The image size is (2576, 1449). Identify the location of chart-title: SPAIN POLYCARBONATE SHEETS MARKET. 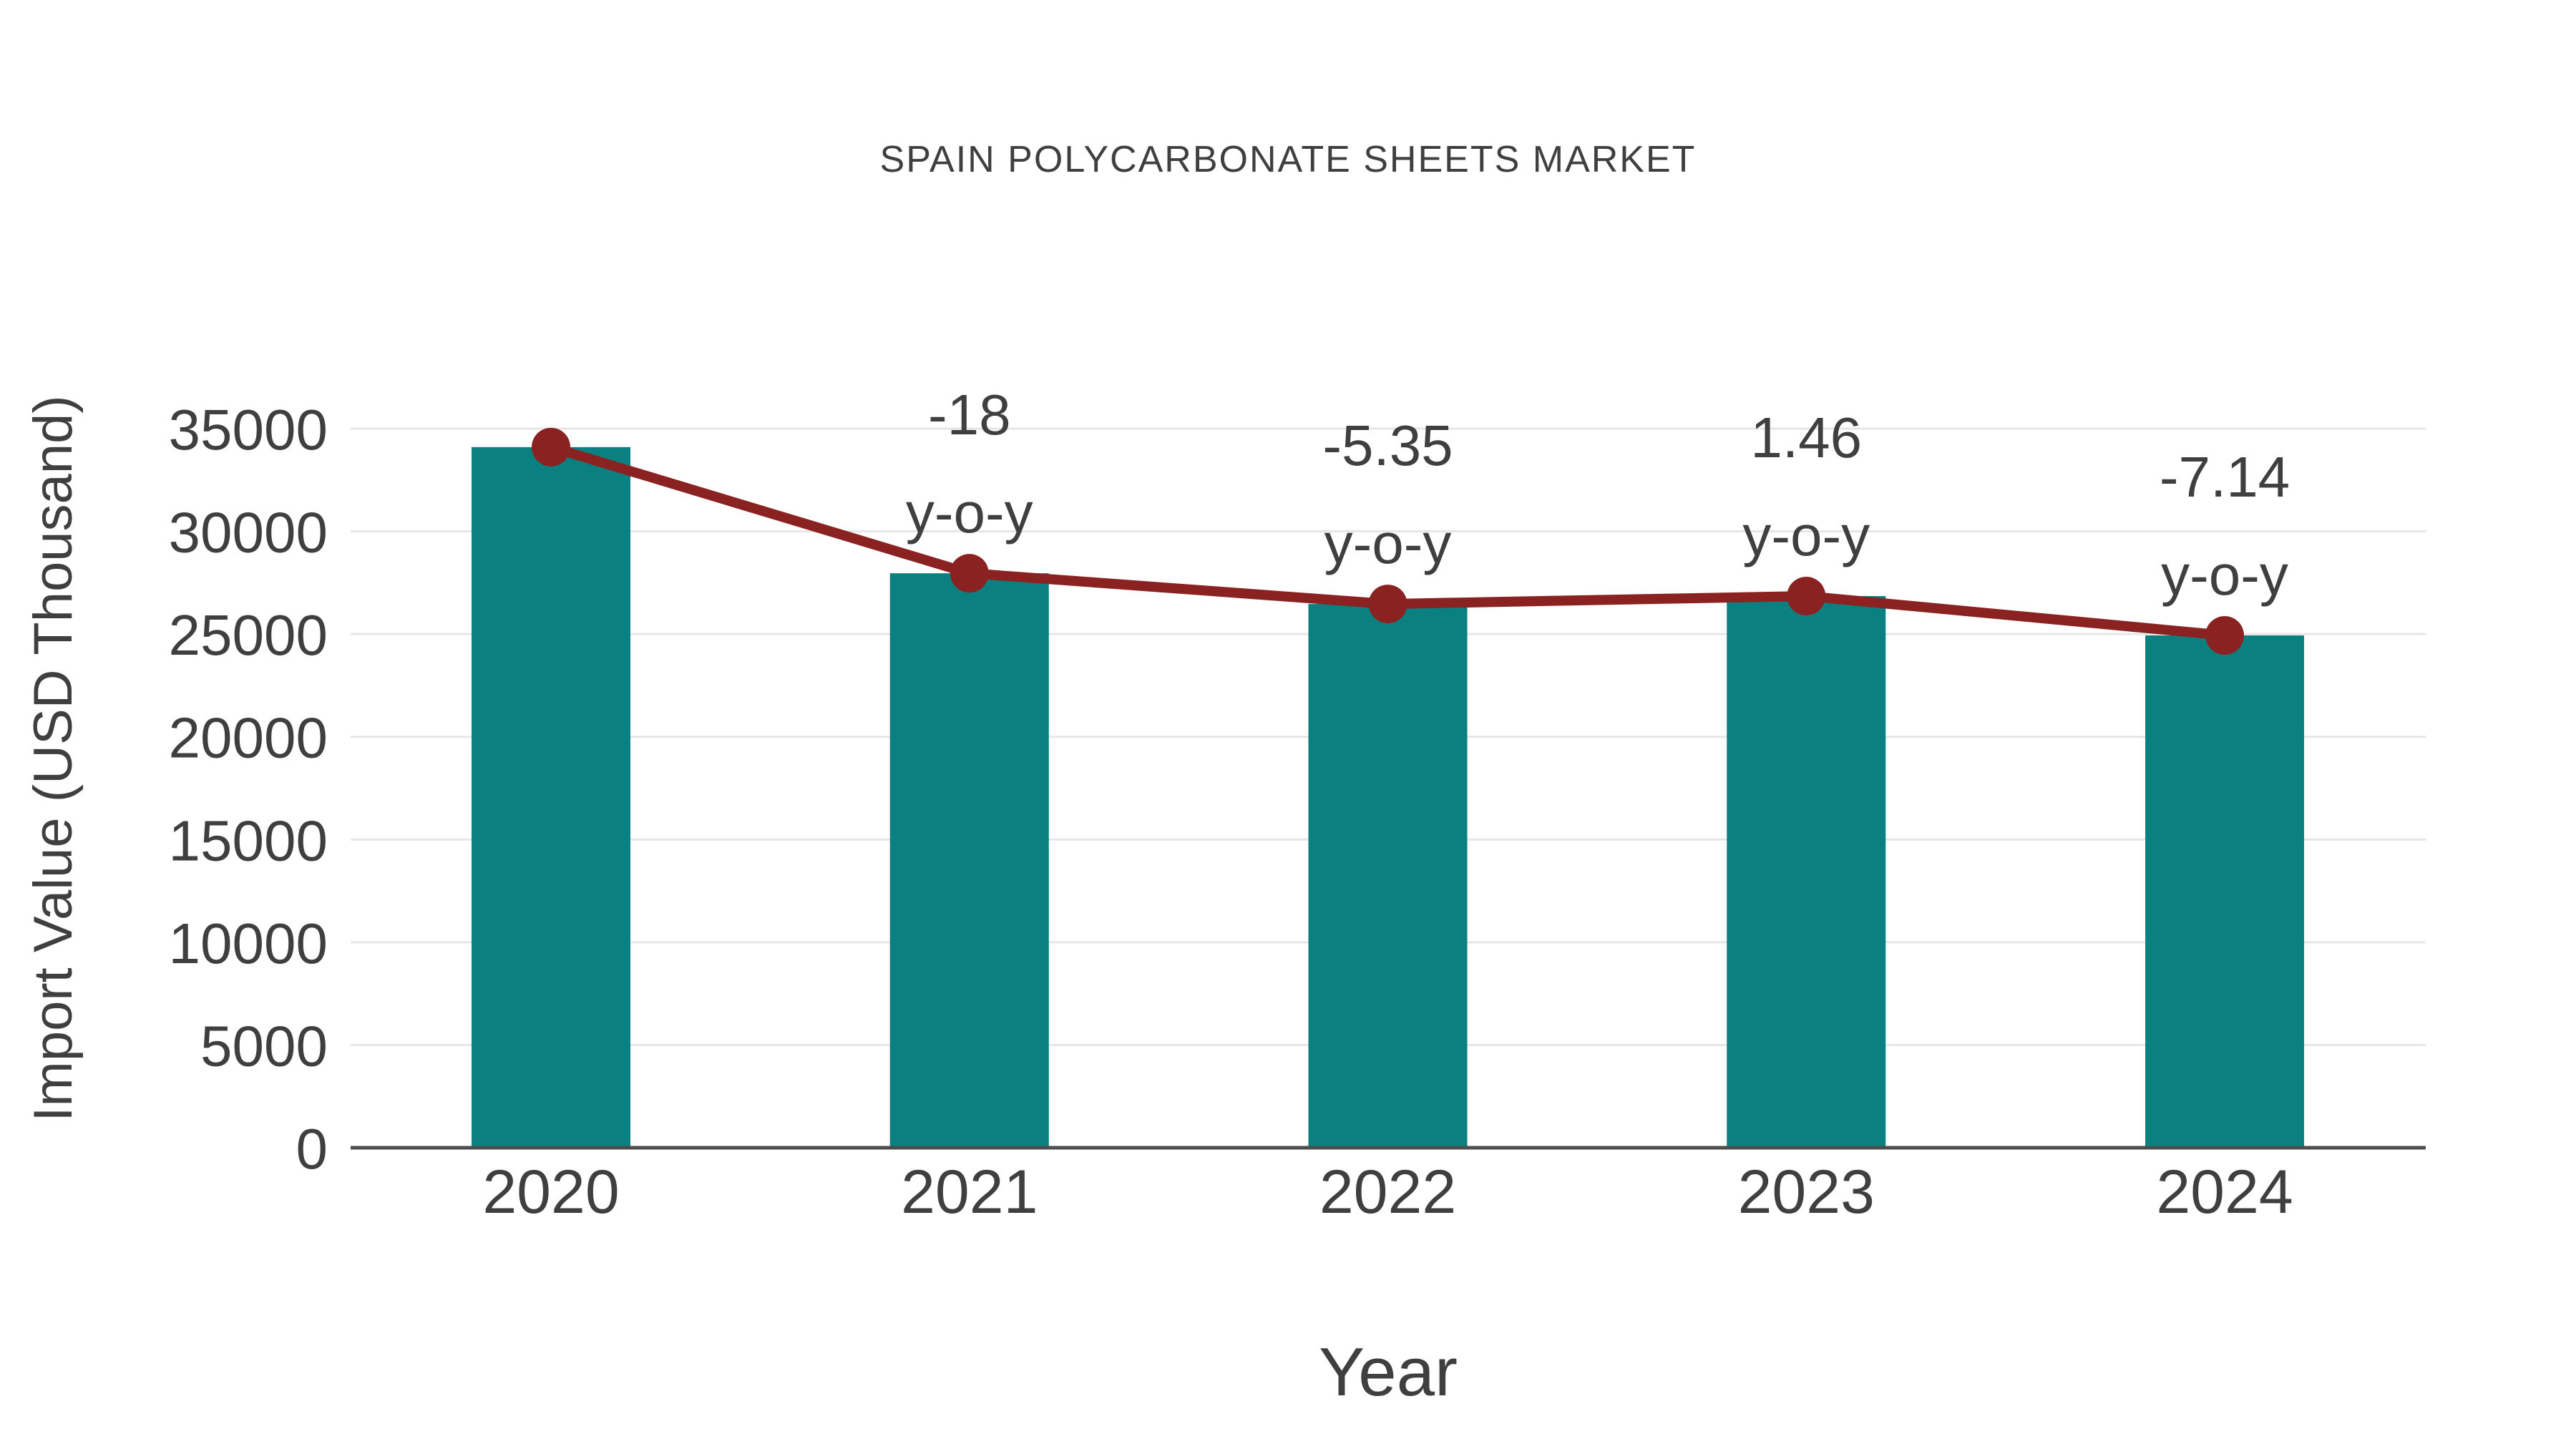
(1288, 159).